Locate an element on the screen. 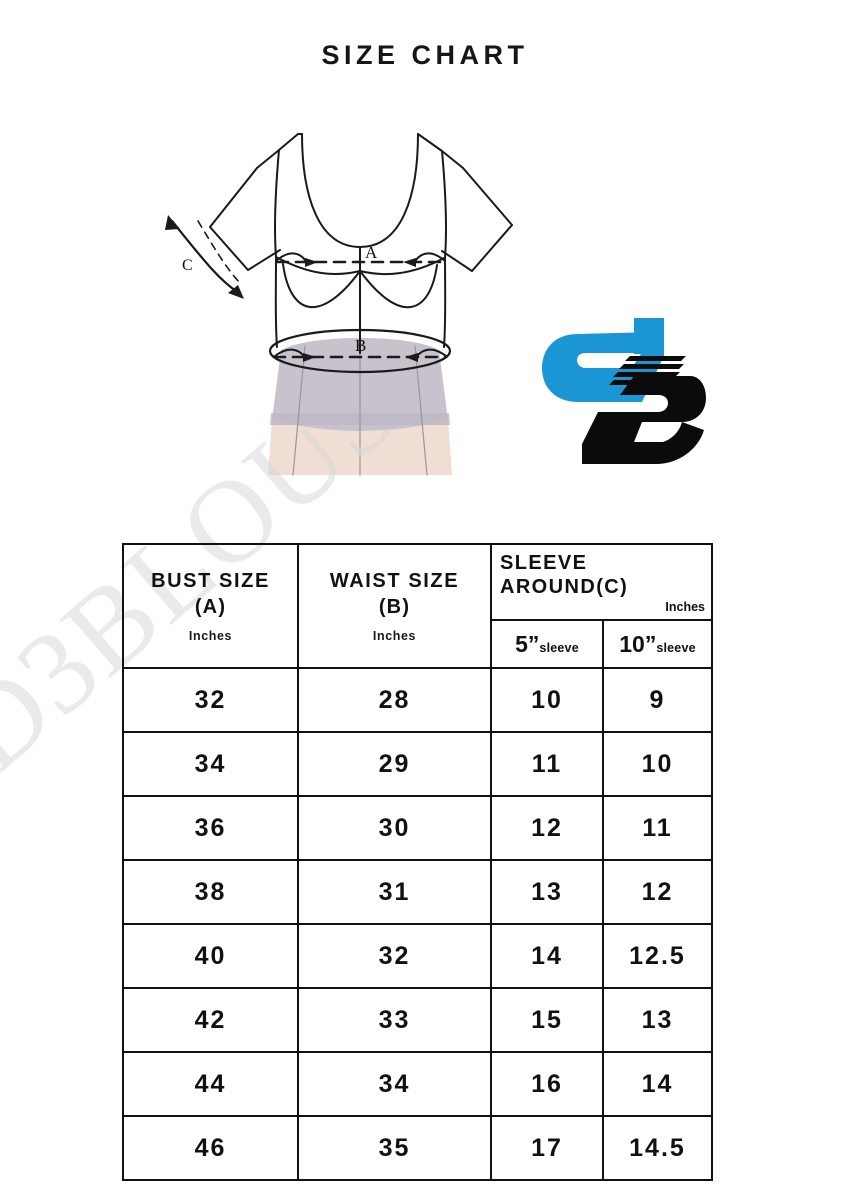 This screenshot has height=1191, width=850. label-waist-B: B is located at coordinates (360, 345).